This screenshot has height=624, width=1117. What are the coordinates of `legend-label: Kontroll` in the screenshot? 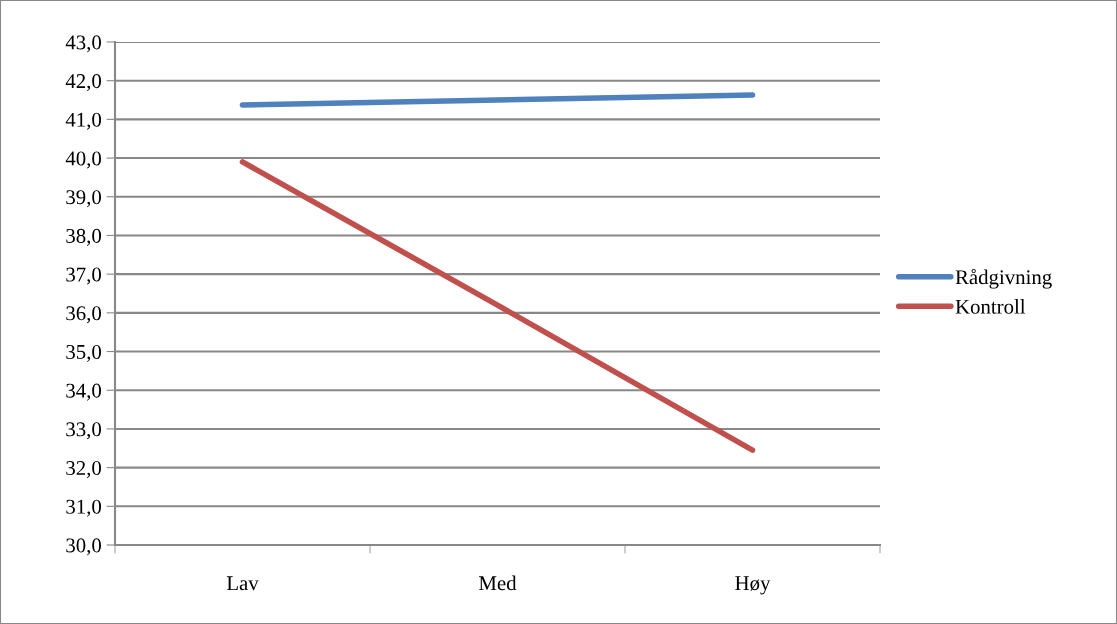 It's located at (990, 306).